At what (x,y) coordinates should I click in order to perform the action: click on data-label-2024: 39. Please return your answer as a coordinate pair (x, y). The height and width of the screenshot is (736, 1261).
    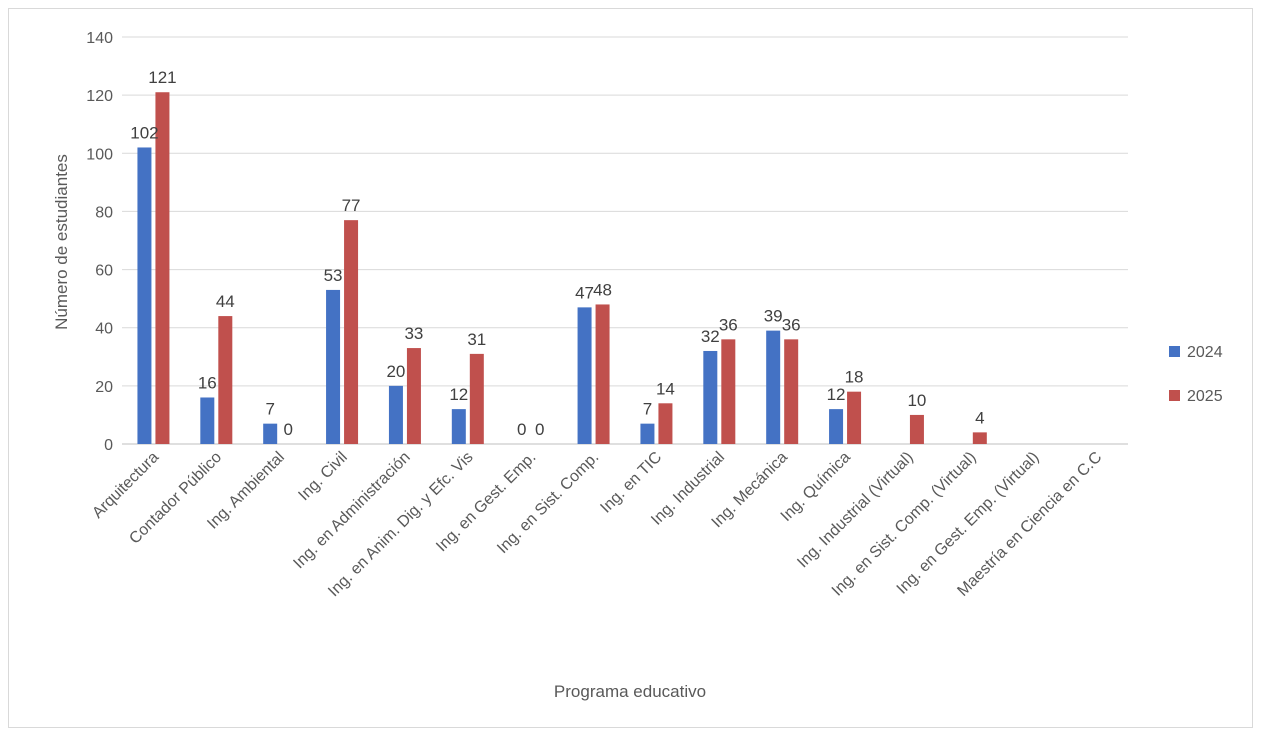
    Looking at the image, I should click on (773, 316).